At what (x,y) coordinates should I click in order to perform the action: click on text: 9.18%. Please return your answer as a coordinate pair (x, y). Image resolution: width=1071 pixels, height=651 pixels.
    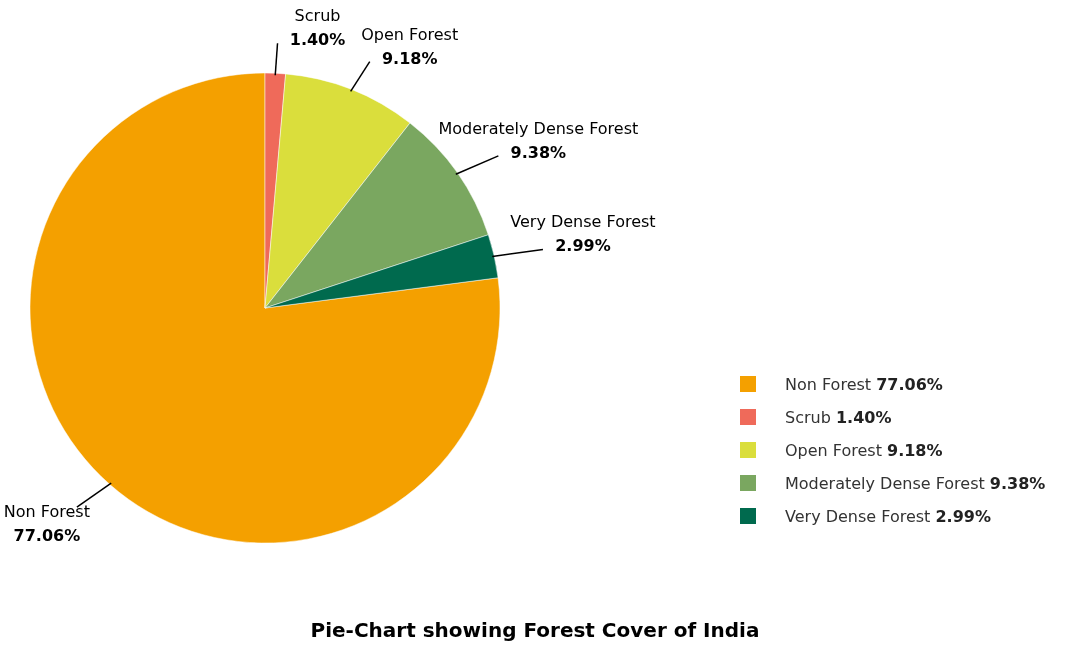
    Looking at the image, I should click on (915, 450).